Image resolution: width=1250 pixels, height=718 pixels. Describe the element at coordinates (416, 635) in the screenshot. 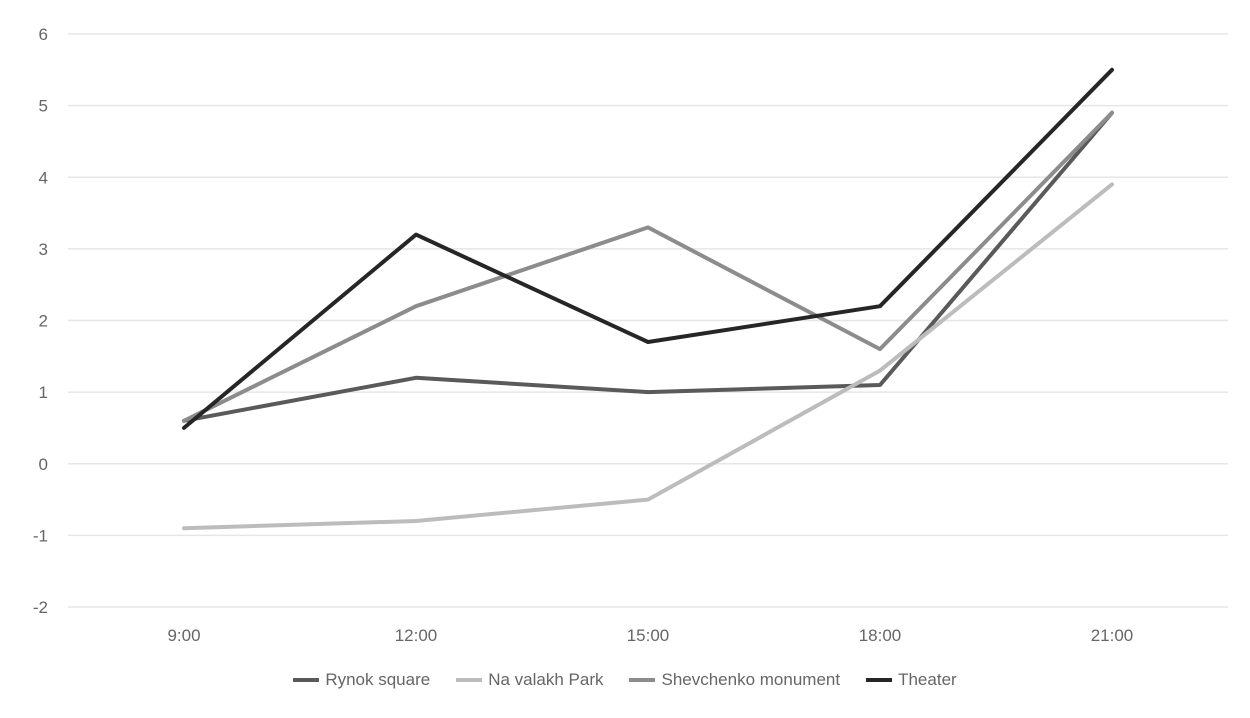

I see `x-tick-label: 12:00` at that location.